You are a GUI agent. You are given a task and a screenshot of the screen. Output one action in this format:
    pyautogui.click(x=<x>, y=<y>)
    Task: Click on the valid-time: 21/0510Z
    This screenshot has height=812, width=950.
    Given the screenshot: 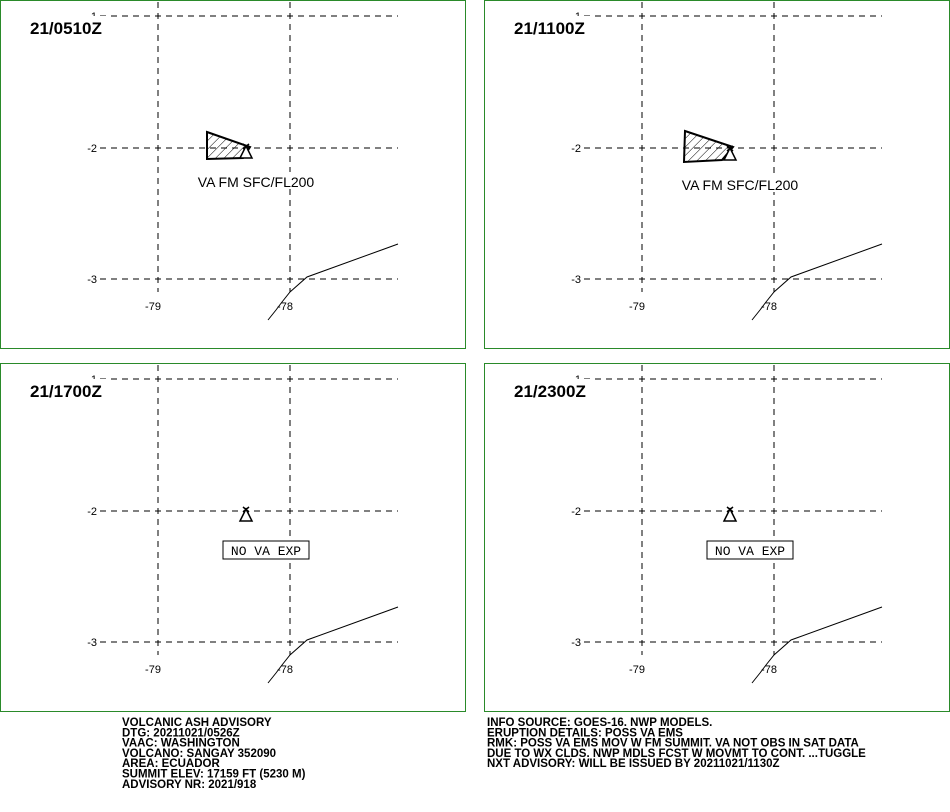 What is the action you would take?
    pyautogui.click(x=66, y=28)
    